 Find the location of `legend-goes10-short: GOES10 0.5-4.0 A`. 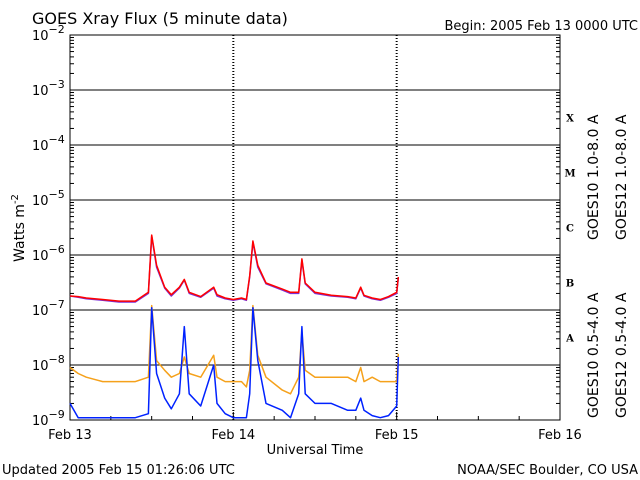

legend-goes10-short: GOES10 0.5-4.0 A is located at coordinates (594, 355).